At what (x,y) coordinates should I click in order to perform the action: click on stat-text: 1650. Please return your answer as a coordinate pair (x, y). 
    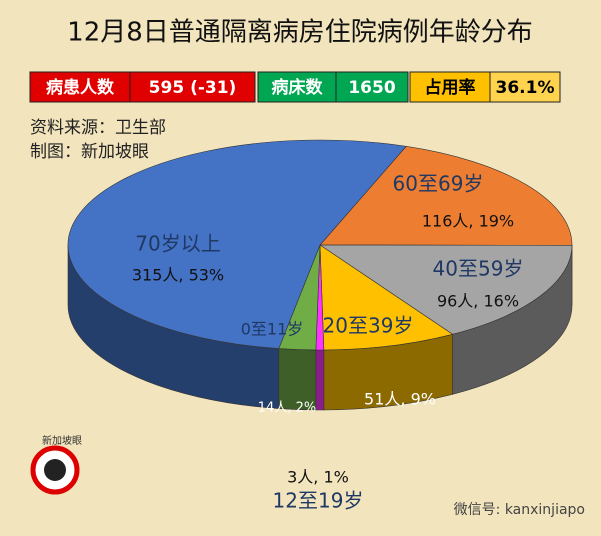
    Looking at the image, I should click on (371, 88).